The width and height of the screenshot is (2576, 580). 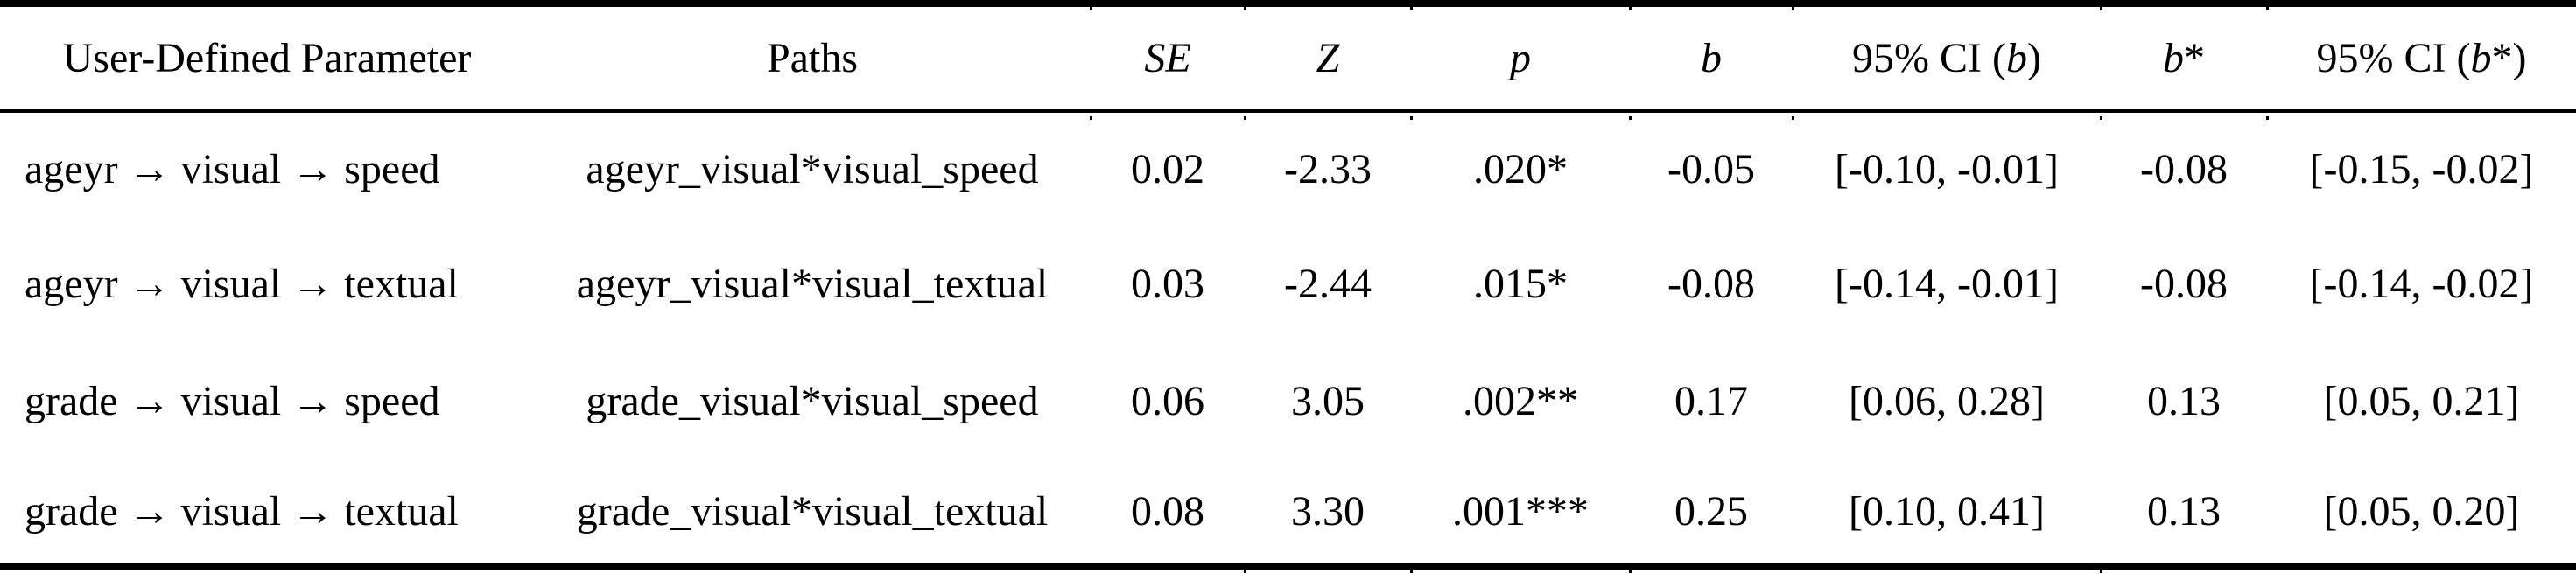 I want to click on cell-ci-b: [0.06, 0.28], so click(x=1947, y=400).